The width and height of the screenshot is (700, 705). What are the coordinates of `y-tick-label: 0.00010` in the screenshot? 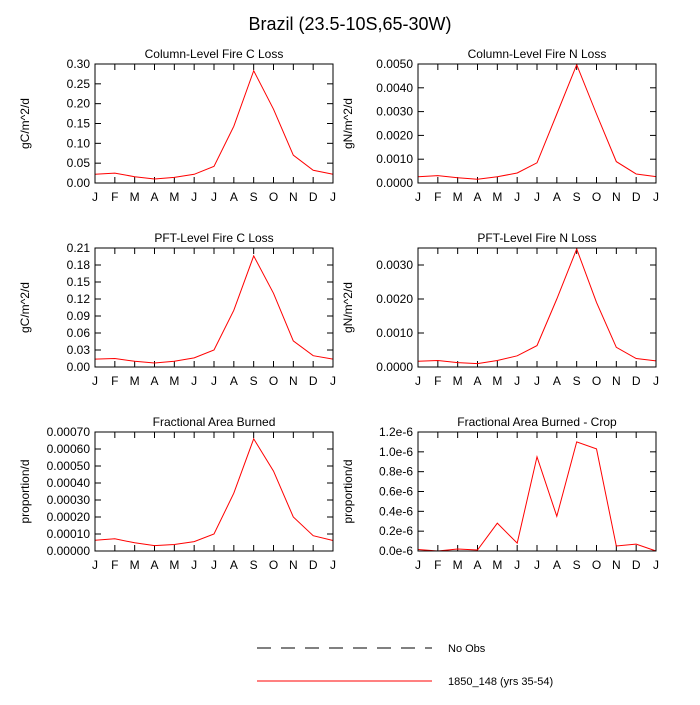 It's located at (69, 534).